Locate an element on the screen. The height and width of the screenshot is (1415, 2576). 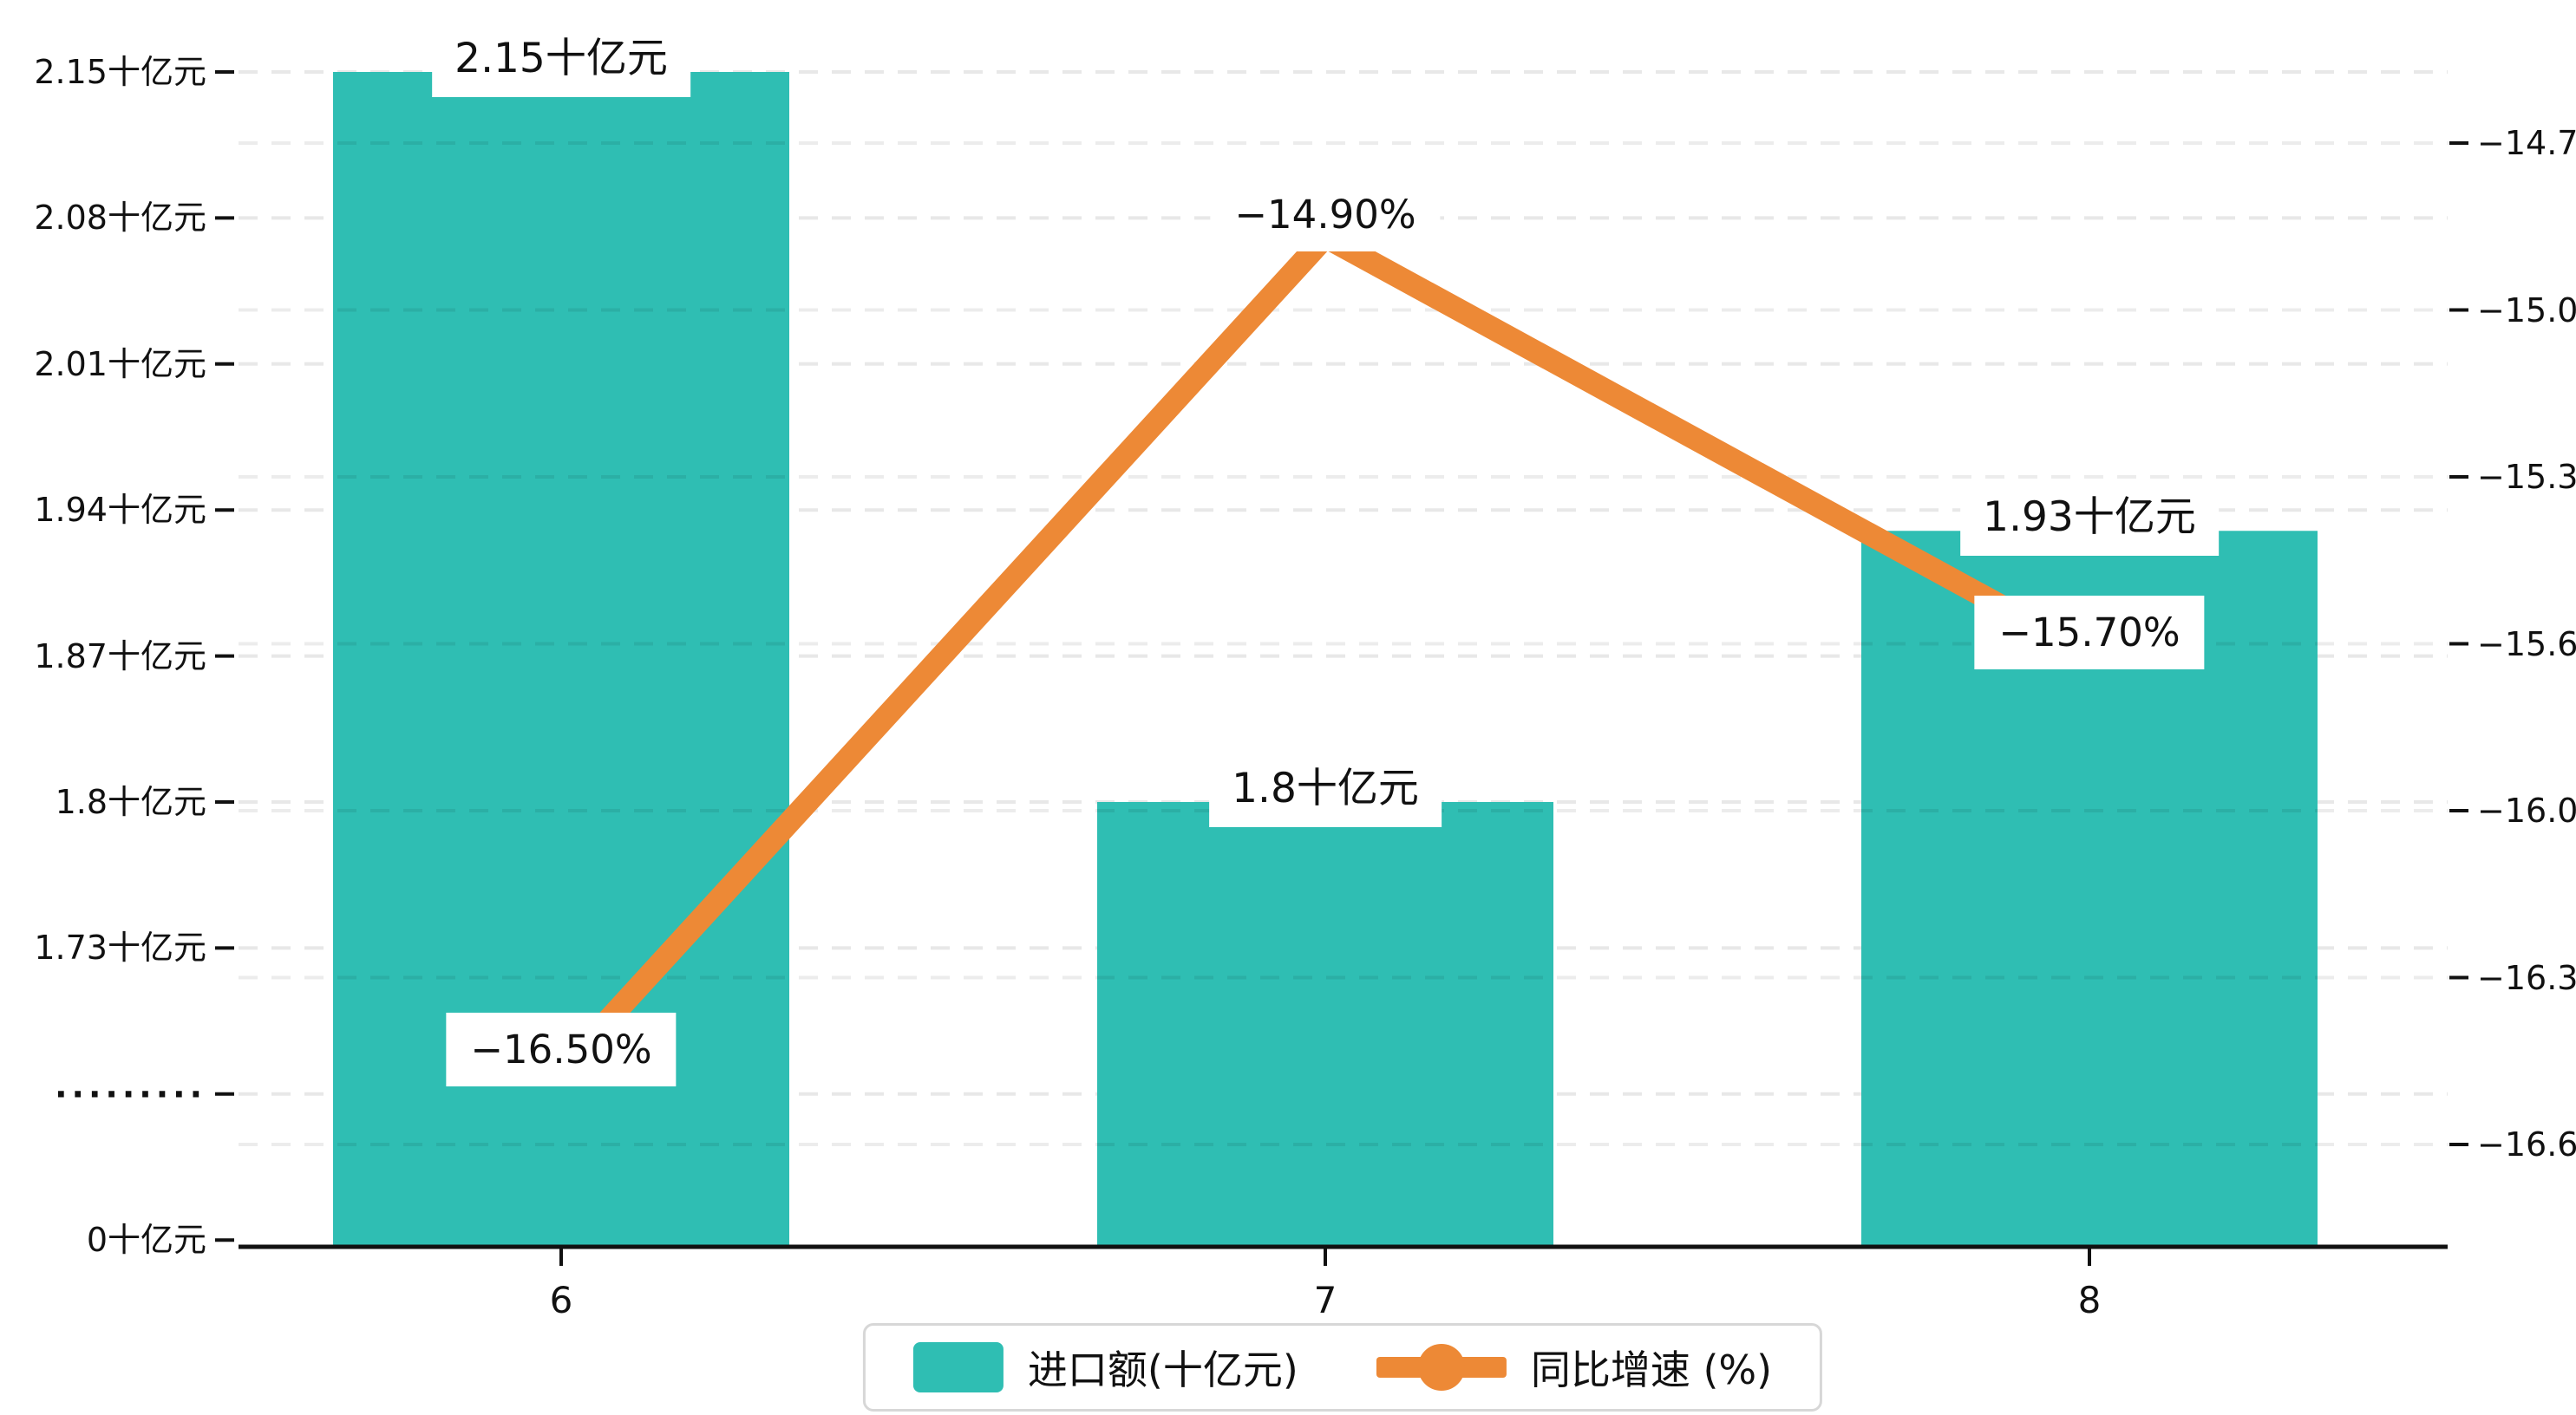
line-series-marker-icon is located at coordinates (1441, 1367).